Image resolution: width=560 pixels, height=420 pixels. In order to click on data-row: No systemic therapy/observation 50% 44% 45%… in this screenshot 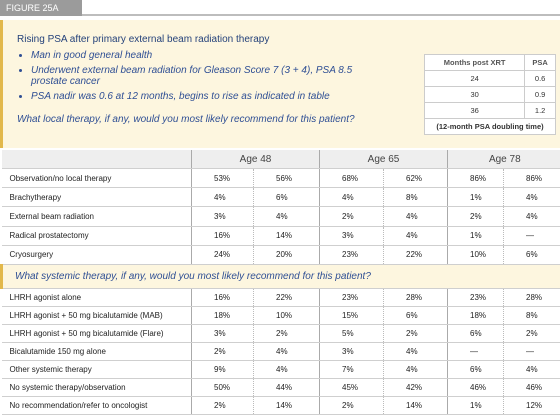, I will do `click(280, 387)`.